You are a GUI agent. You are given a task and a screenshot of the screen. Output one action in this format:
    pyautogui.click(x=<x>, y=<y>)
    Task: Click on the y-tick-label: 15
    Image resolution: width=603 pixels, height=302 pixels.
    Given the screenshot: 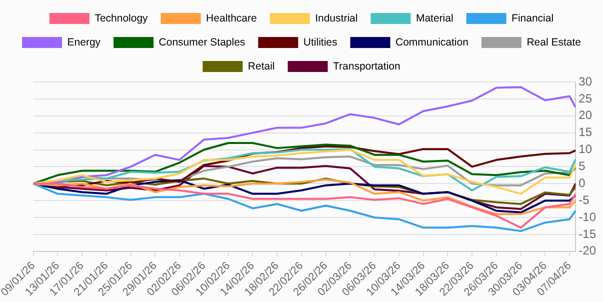 What is the action you would take?
    pyautogui.click(x=585, y=132)
    